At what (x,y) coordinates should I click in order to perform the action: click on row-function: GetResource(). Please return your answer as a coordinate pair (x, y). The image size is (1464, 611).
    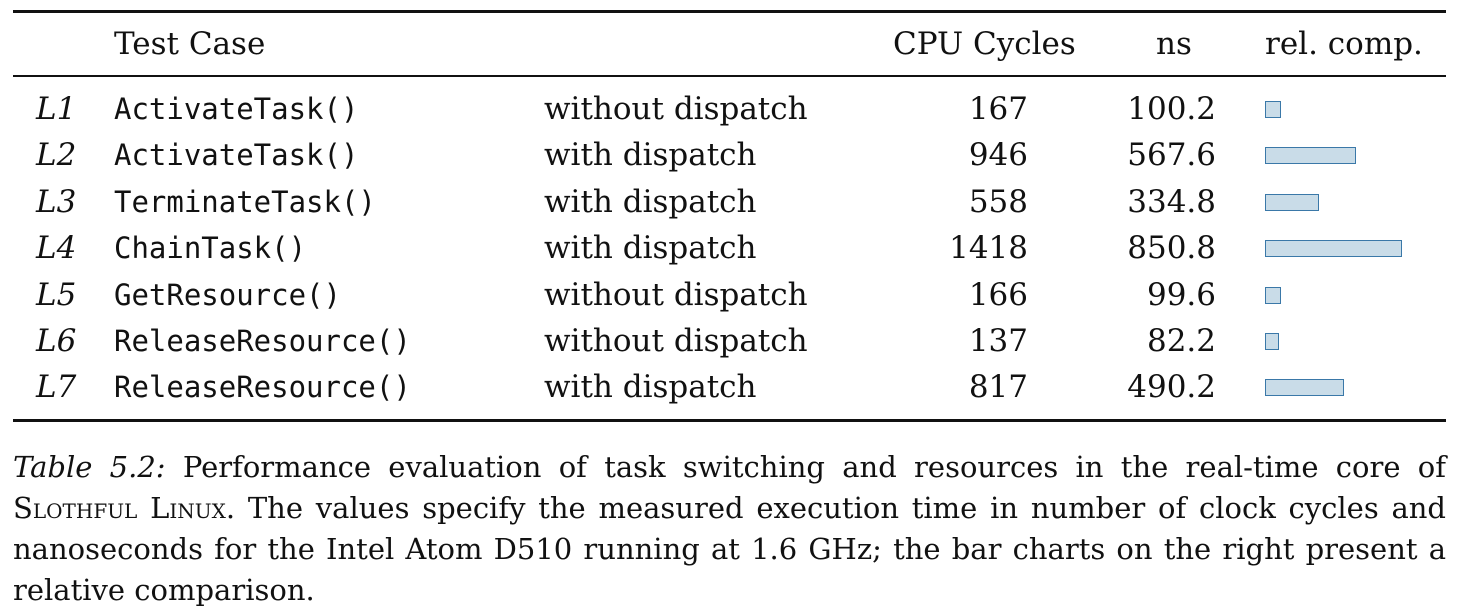
    Looking at the image, I should click on (227, 294).